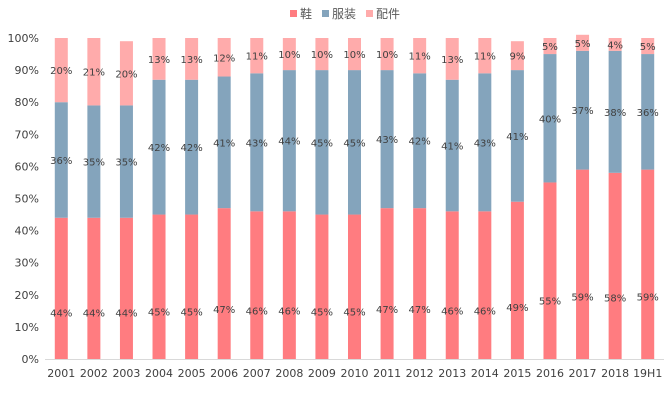 This screenshot has height=400, width=672. I want to click on y-tick-label: 90%, so click(27, 70).